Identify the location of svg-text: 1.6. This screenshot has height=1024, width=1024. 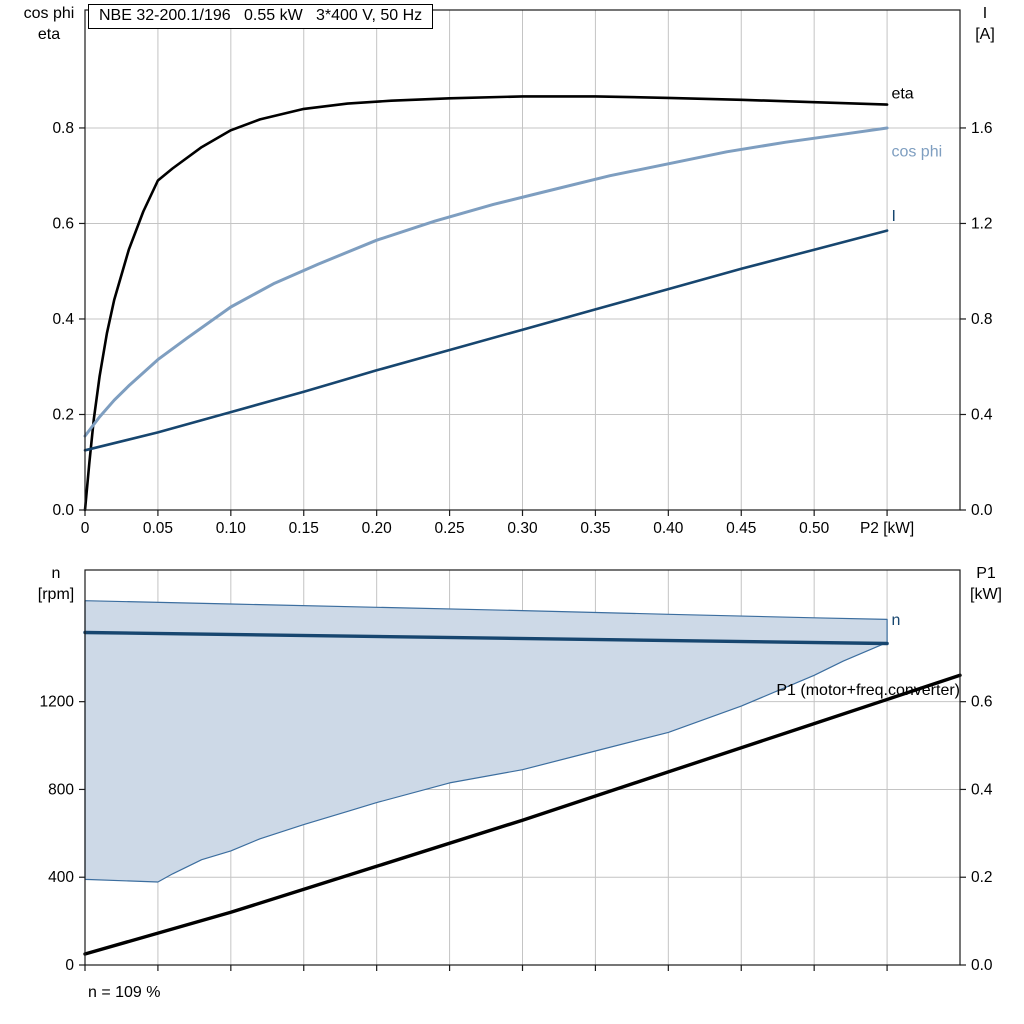
(982, 128).